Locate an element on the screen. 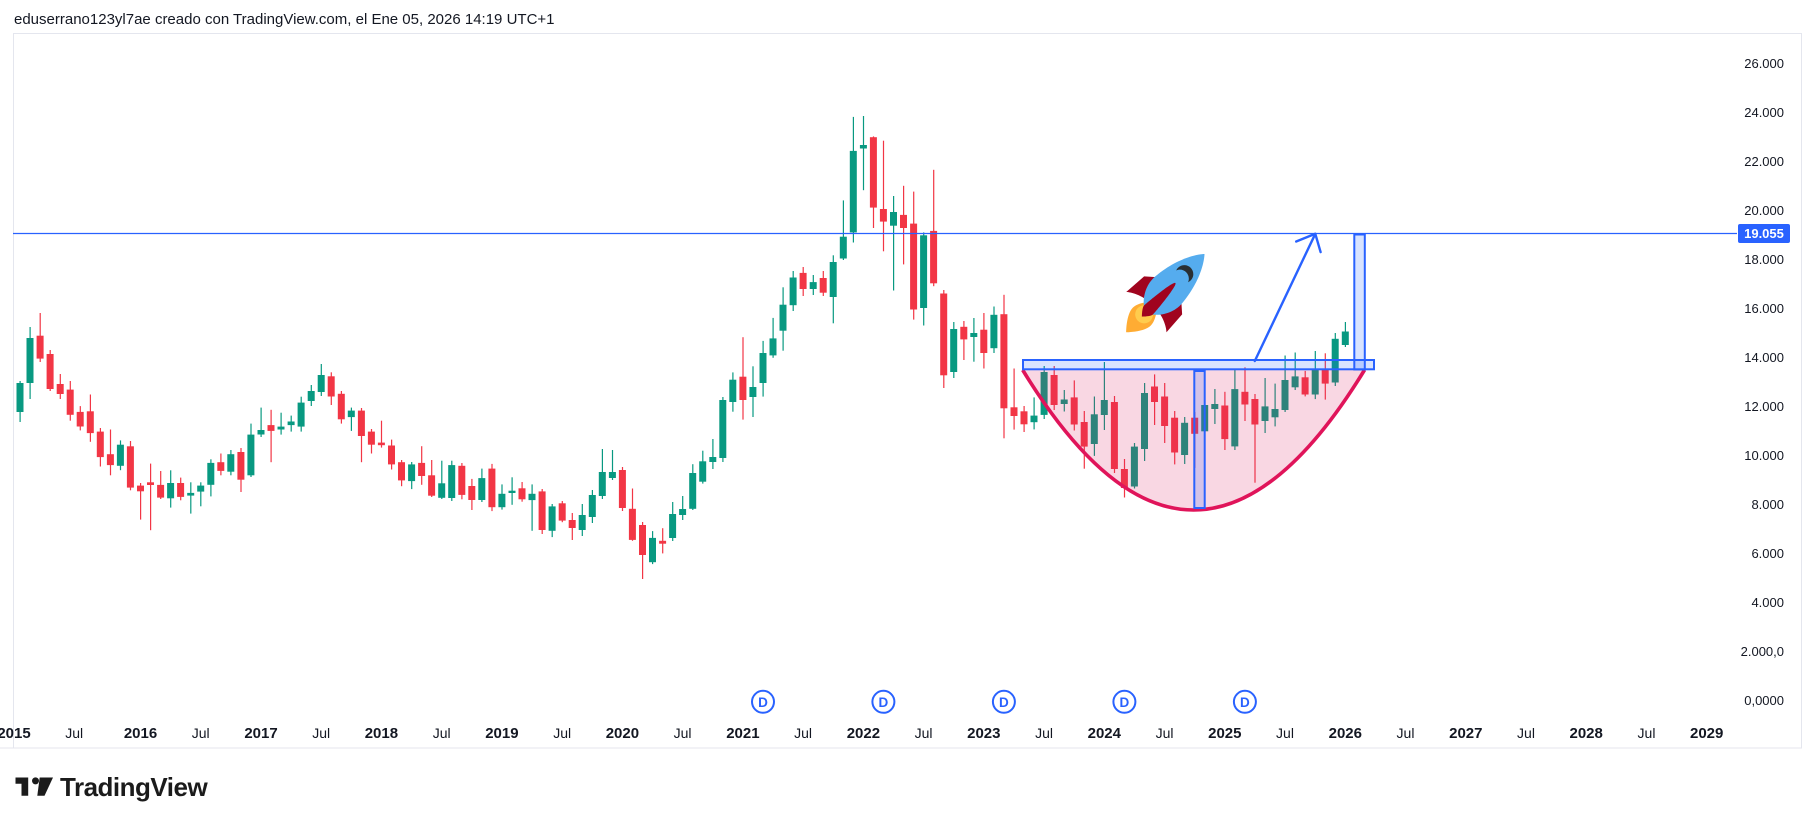 Image resolution: width=1815 pixels, height=825 pixels. svg-text: 2029 is located at coordinates (1706, 733).